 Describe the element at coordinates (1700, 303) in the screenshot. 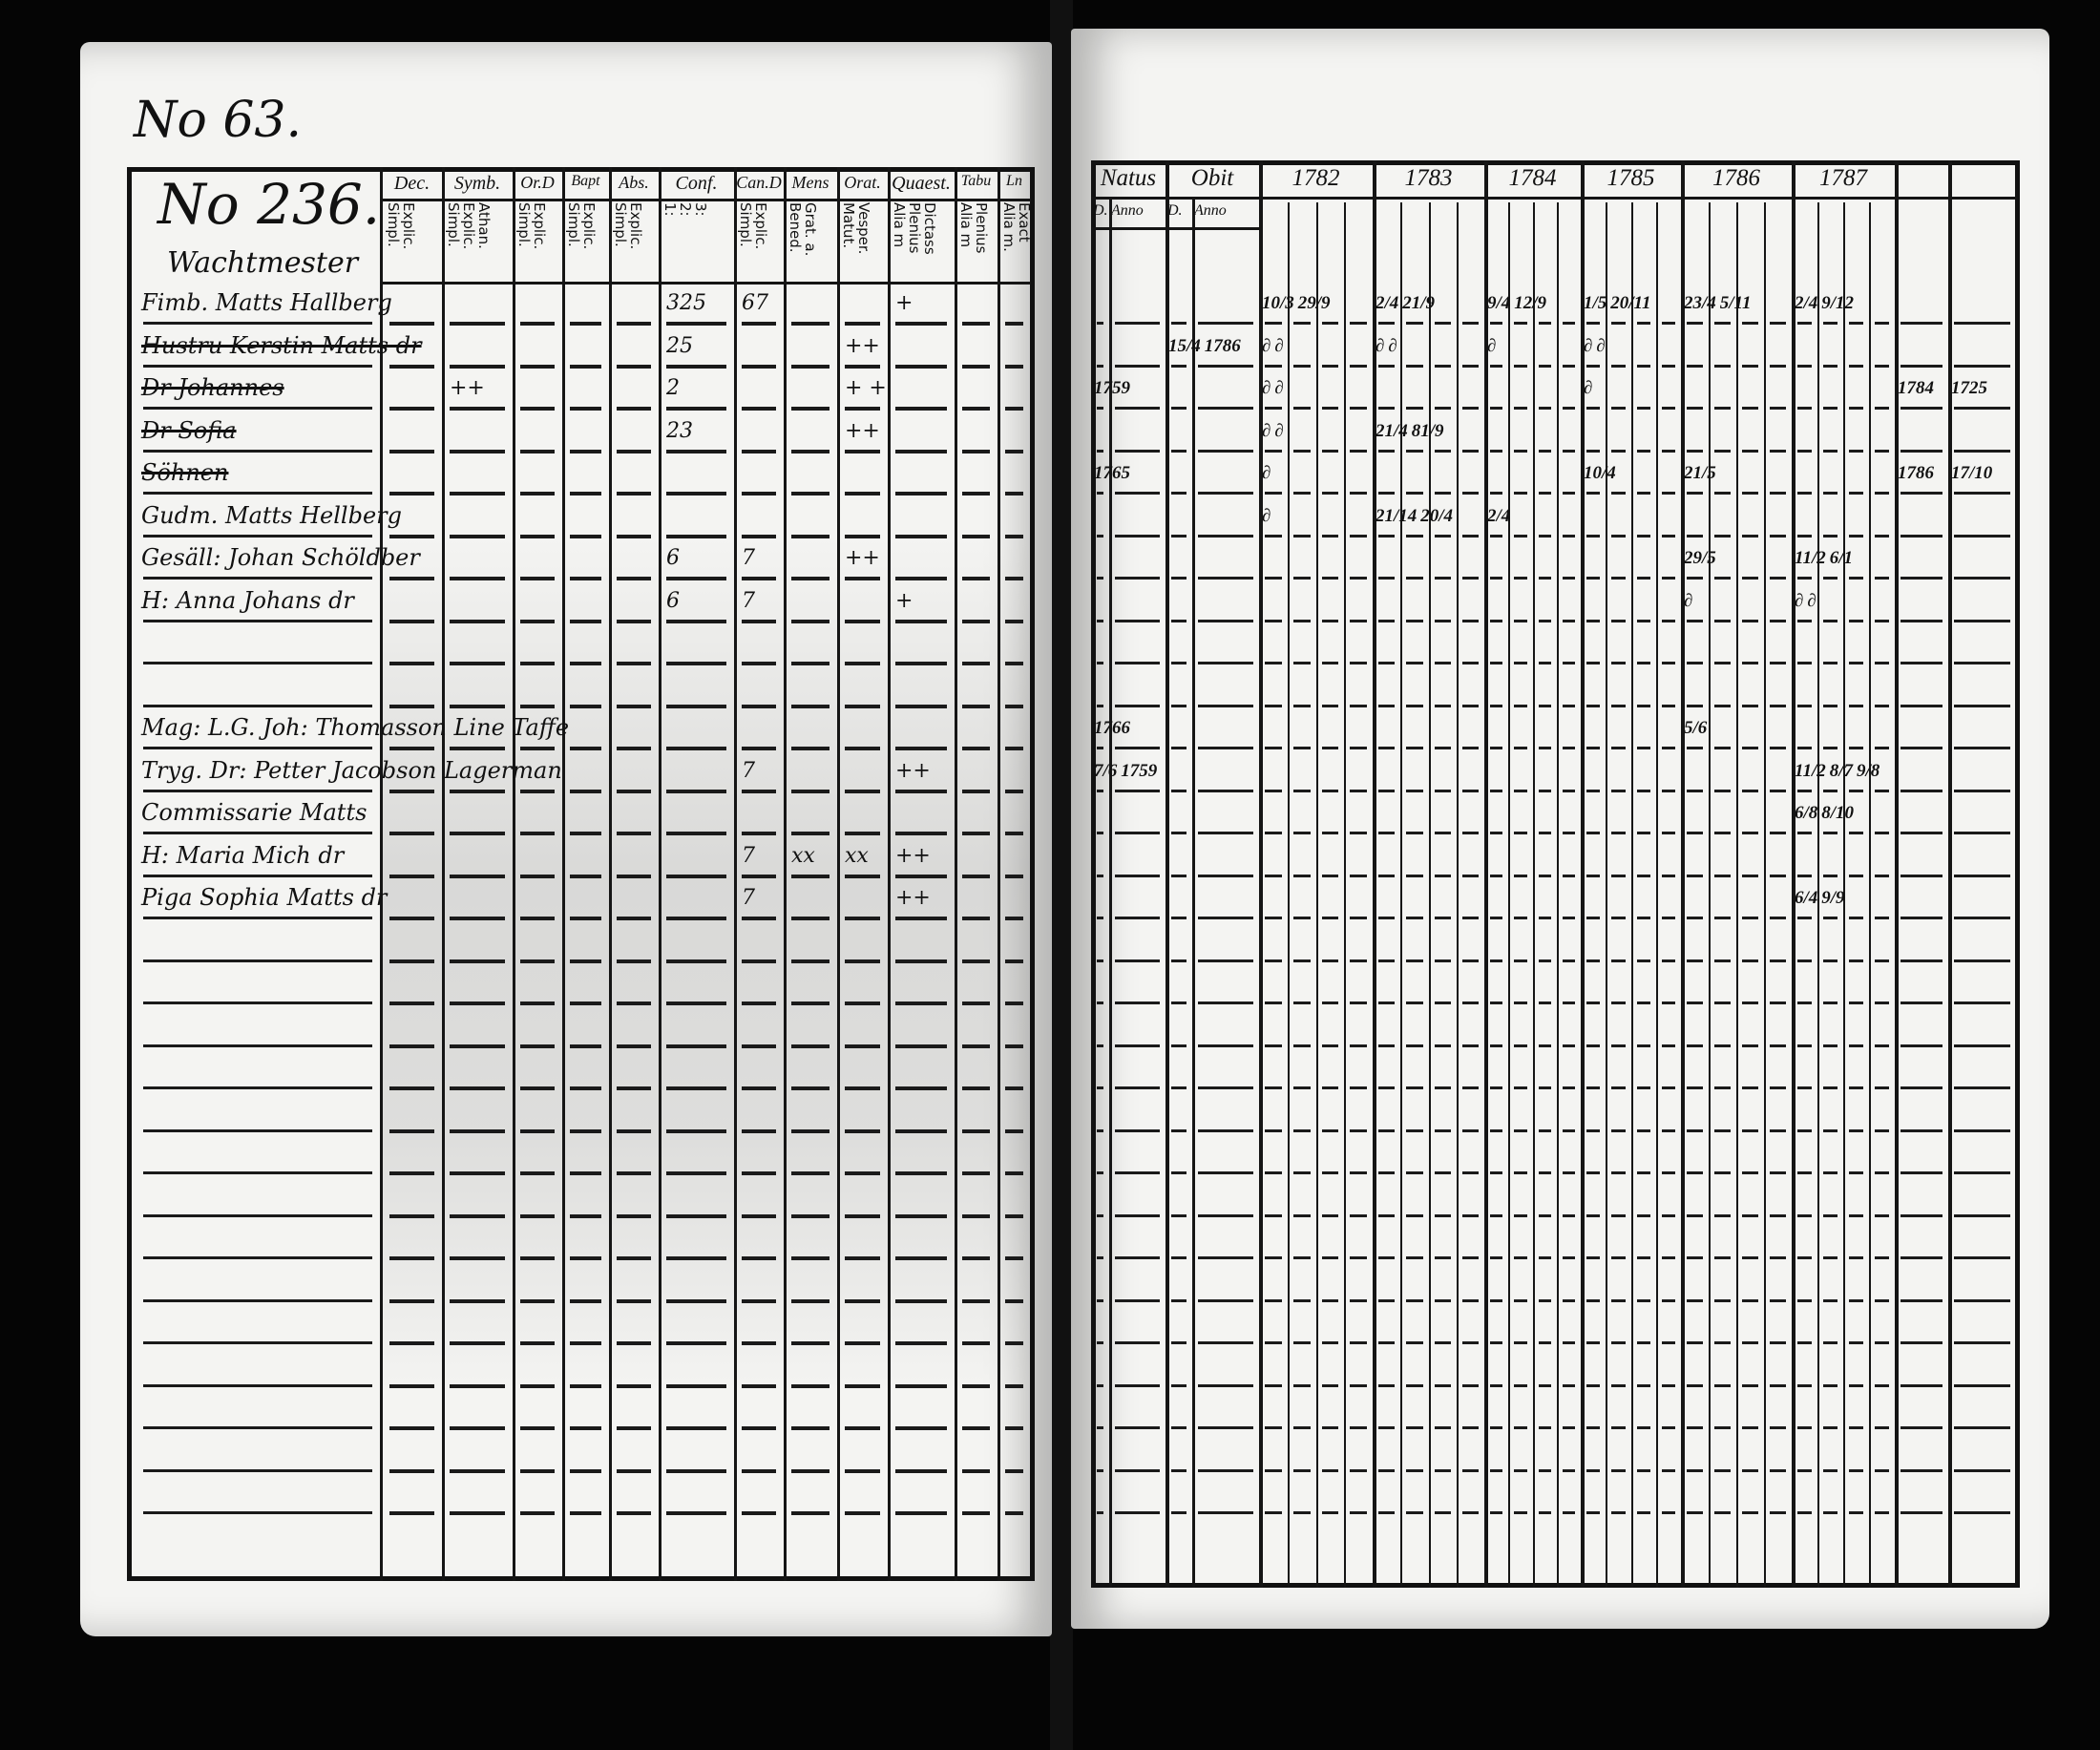

I see `register-entry: 23/4` at that location.